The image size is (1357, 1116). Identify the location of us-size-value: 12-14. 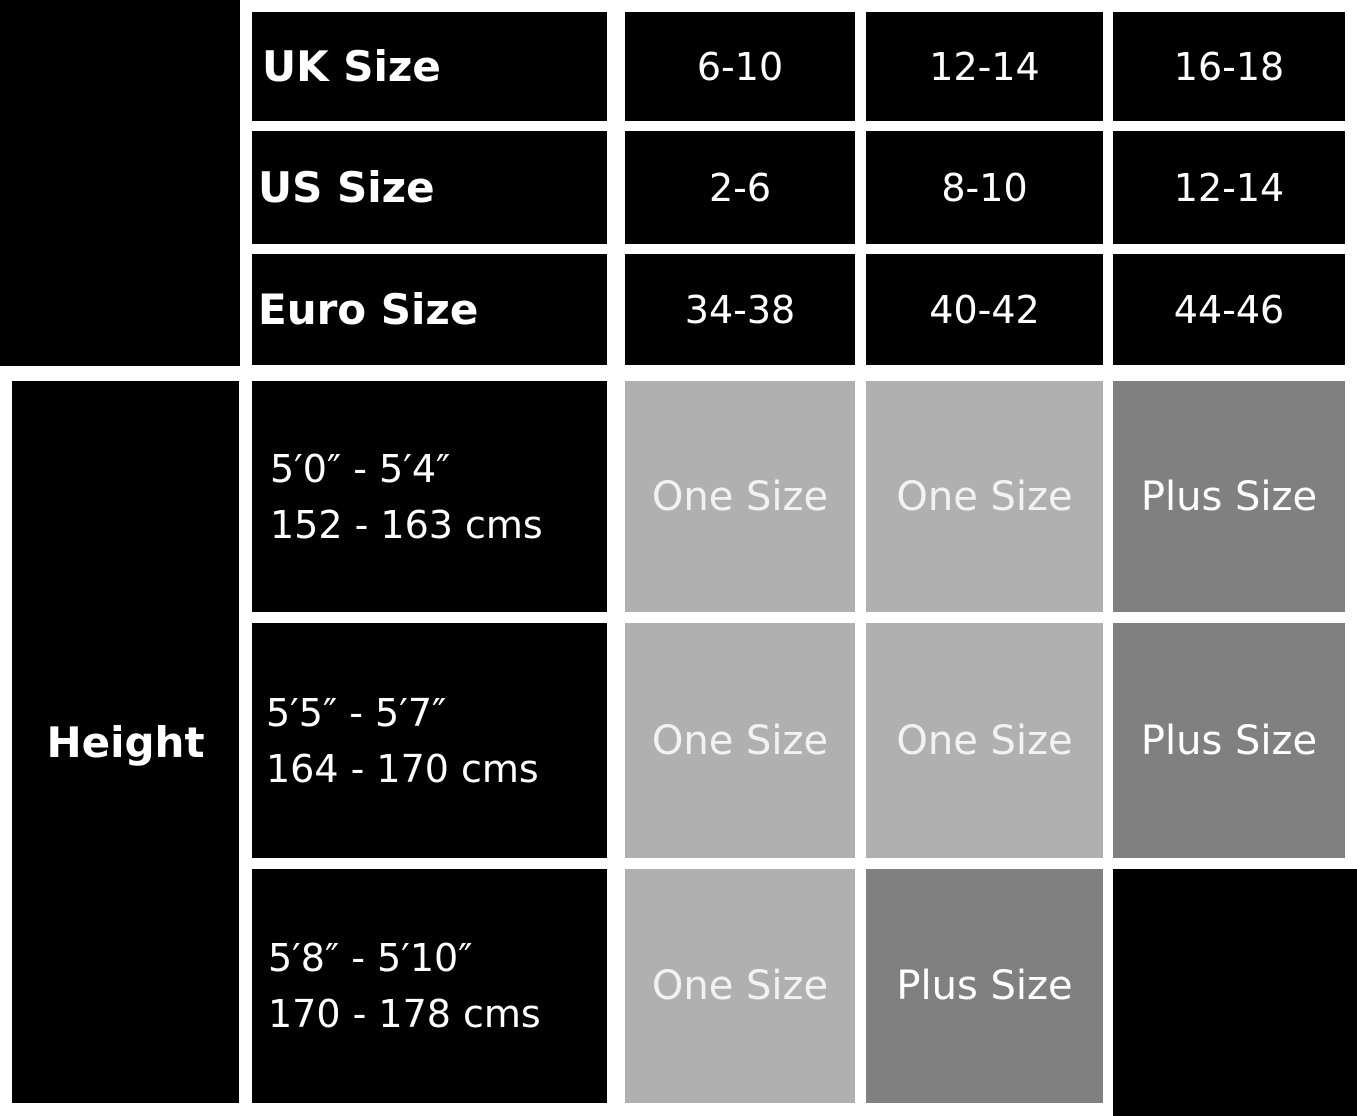
(1229, 187).